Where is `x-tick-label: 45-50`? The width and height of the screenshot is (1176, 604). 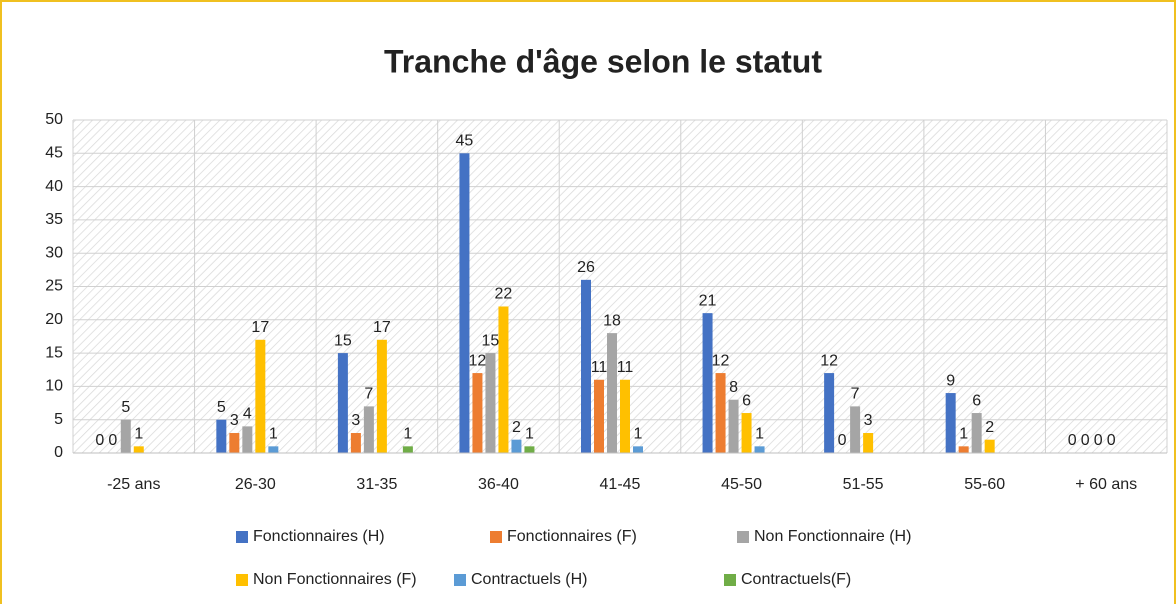
x-tick-label: 45-50 is located at coordinates (741, 484).